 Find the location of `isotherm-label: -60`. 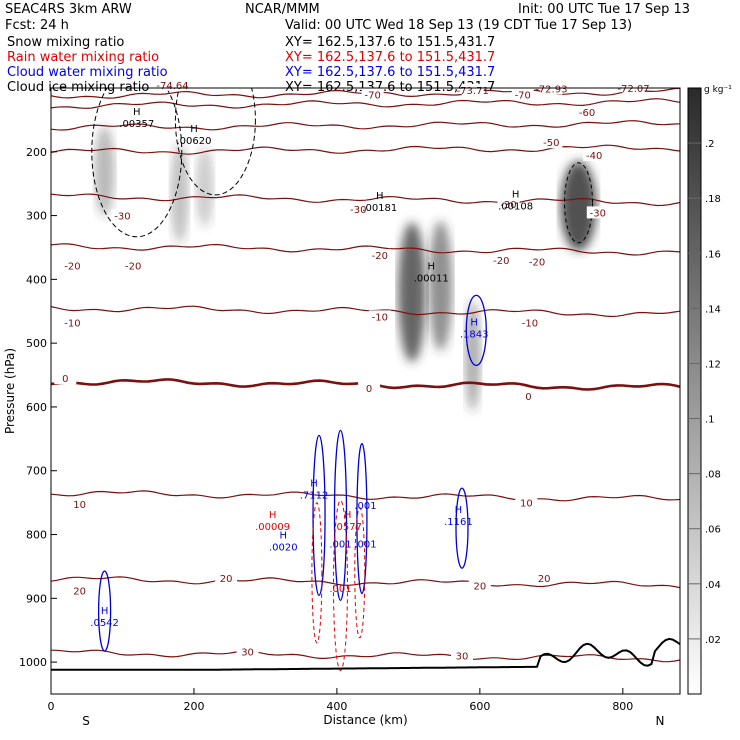

isotherm-label: -60 is located at coordinates (587, 113).